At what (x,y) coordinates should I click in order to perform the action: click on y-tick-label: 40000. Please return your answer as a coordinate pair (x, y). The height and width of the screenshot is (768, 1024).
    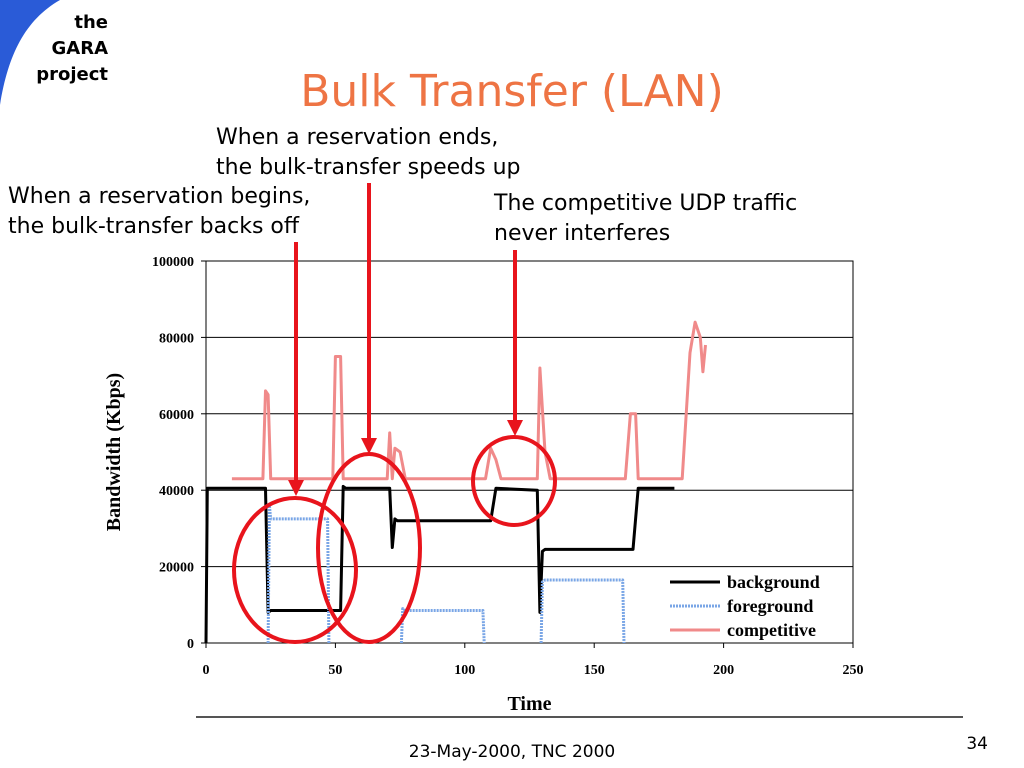
    Looking at the image, I should click on (176, 491).